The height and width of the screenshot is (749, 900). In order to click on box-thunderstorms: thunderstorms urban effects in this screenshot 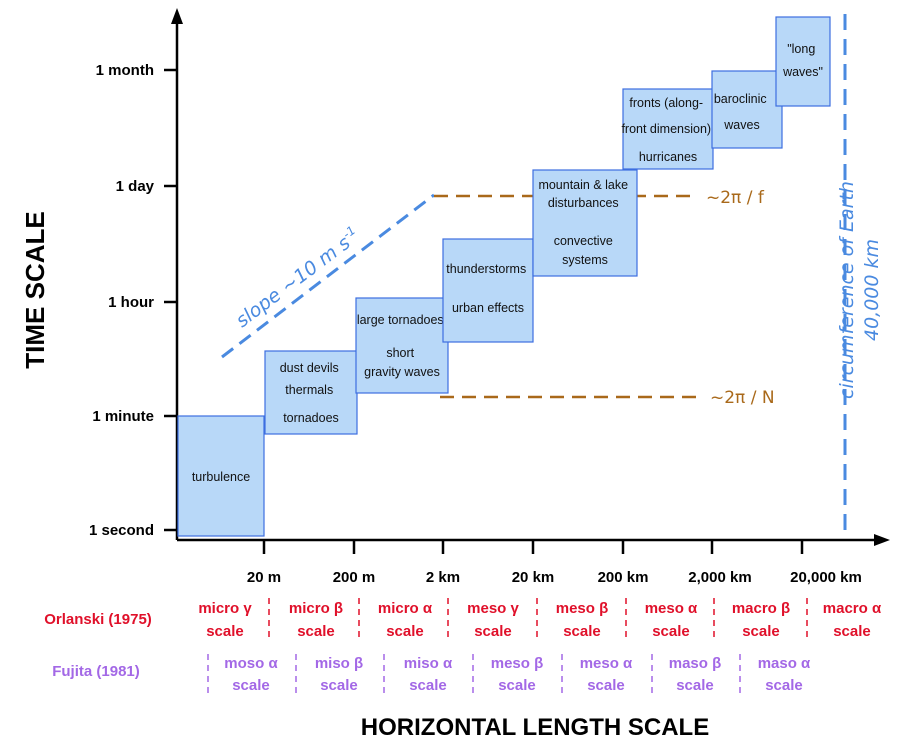, I will do `click(488, 290)`.